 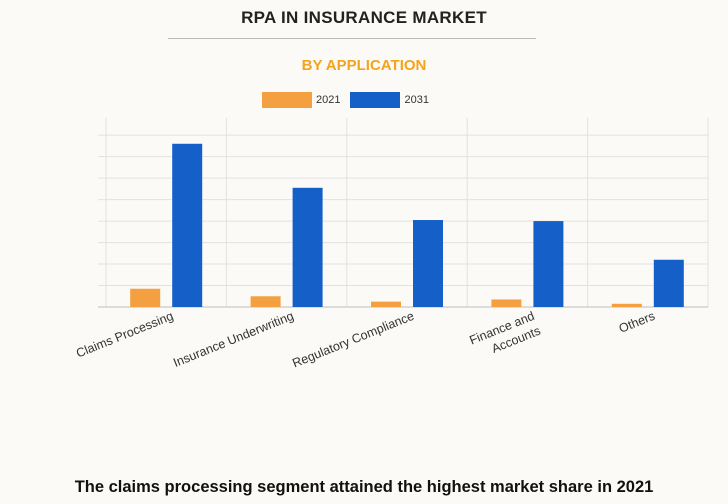 I want to click on x-tick-label-others: Others, so click(x=637, y=322).